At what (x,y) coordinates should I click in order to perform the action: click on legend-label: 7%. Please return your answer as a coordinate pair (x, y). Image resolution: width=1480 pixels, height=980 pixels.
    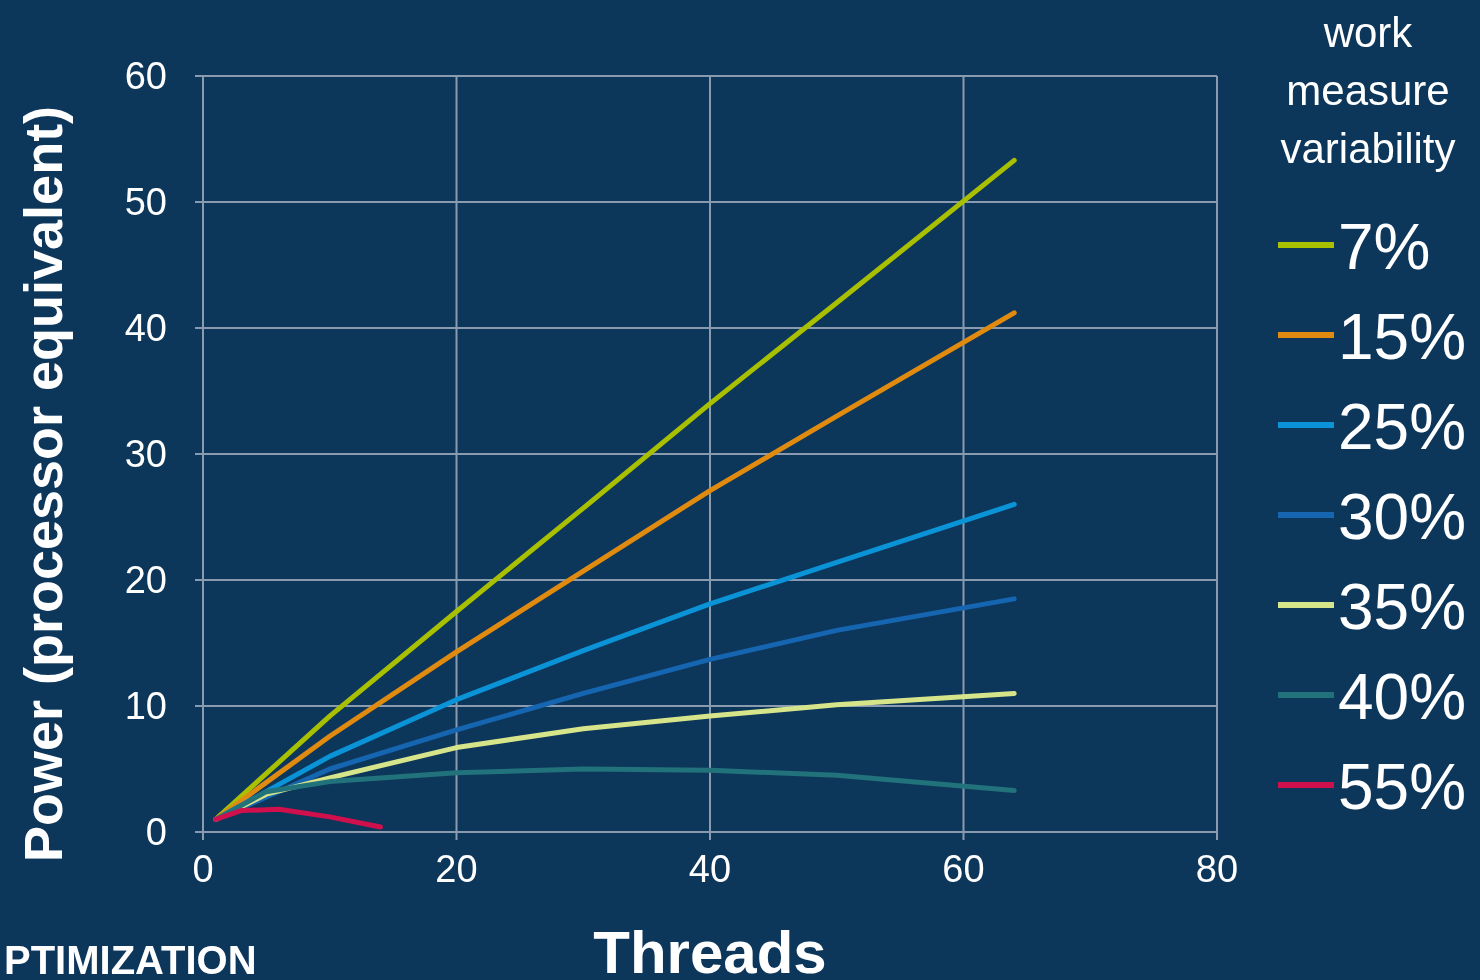
    Looking at the image, I should click on (1384, 247).